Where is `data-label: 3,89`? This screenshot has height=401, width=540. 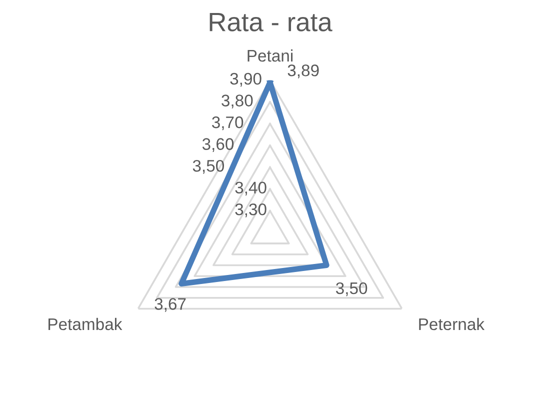
data-label: 3,89 is located at coordinates (303, 71).